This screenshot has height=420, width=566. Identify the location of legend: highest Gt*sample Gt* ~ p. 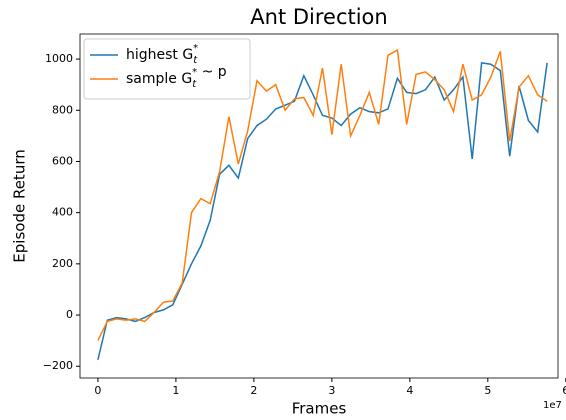
(167, 69).